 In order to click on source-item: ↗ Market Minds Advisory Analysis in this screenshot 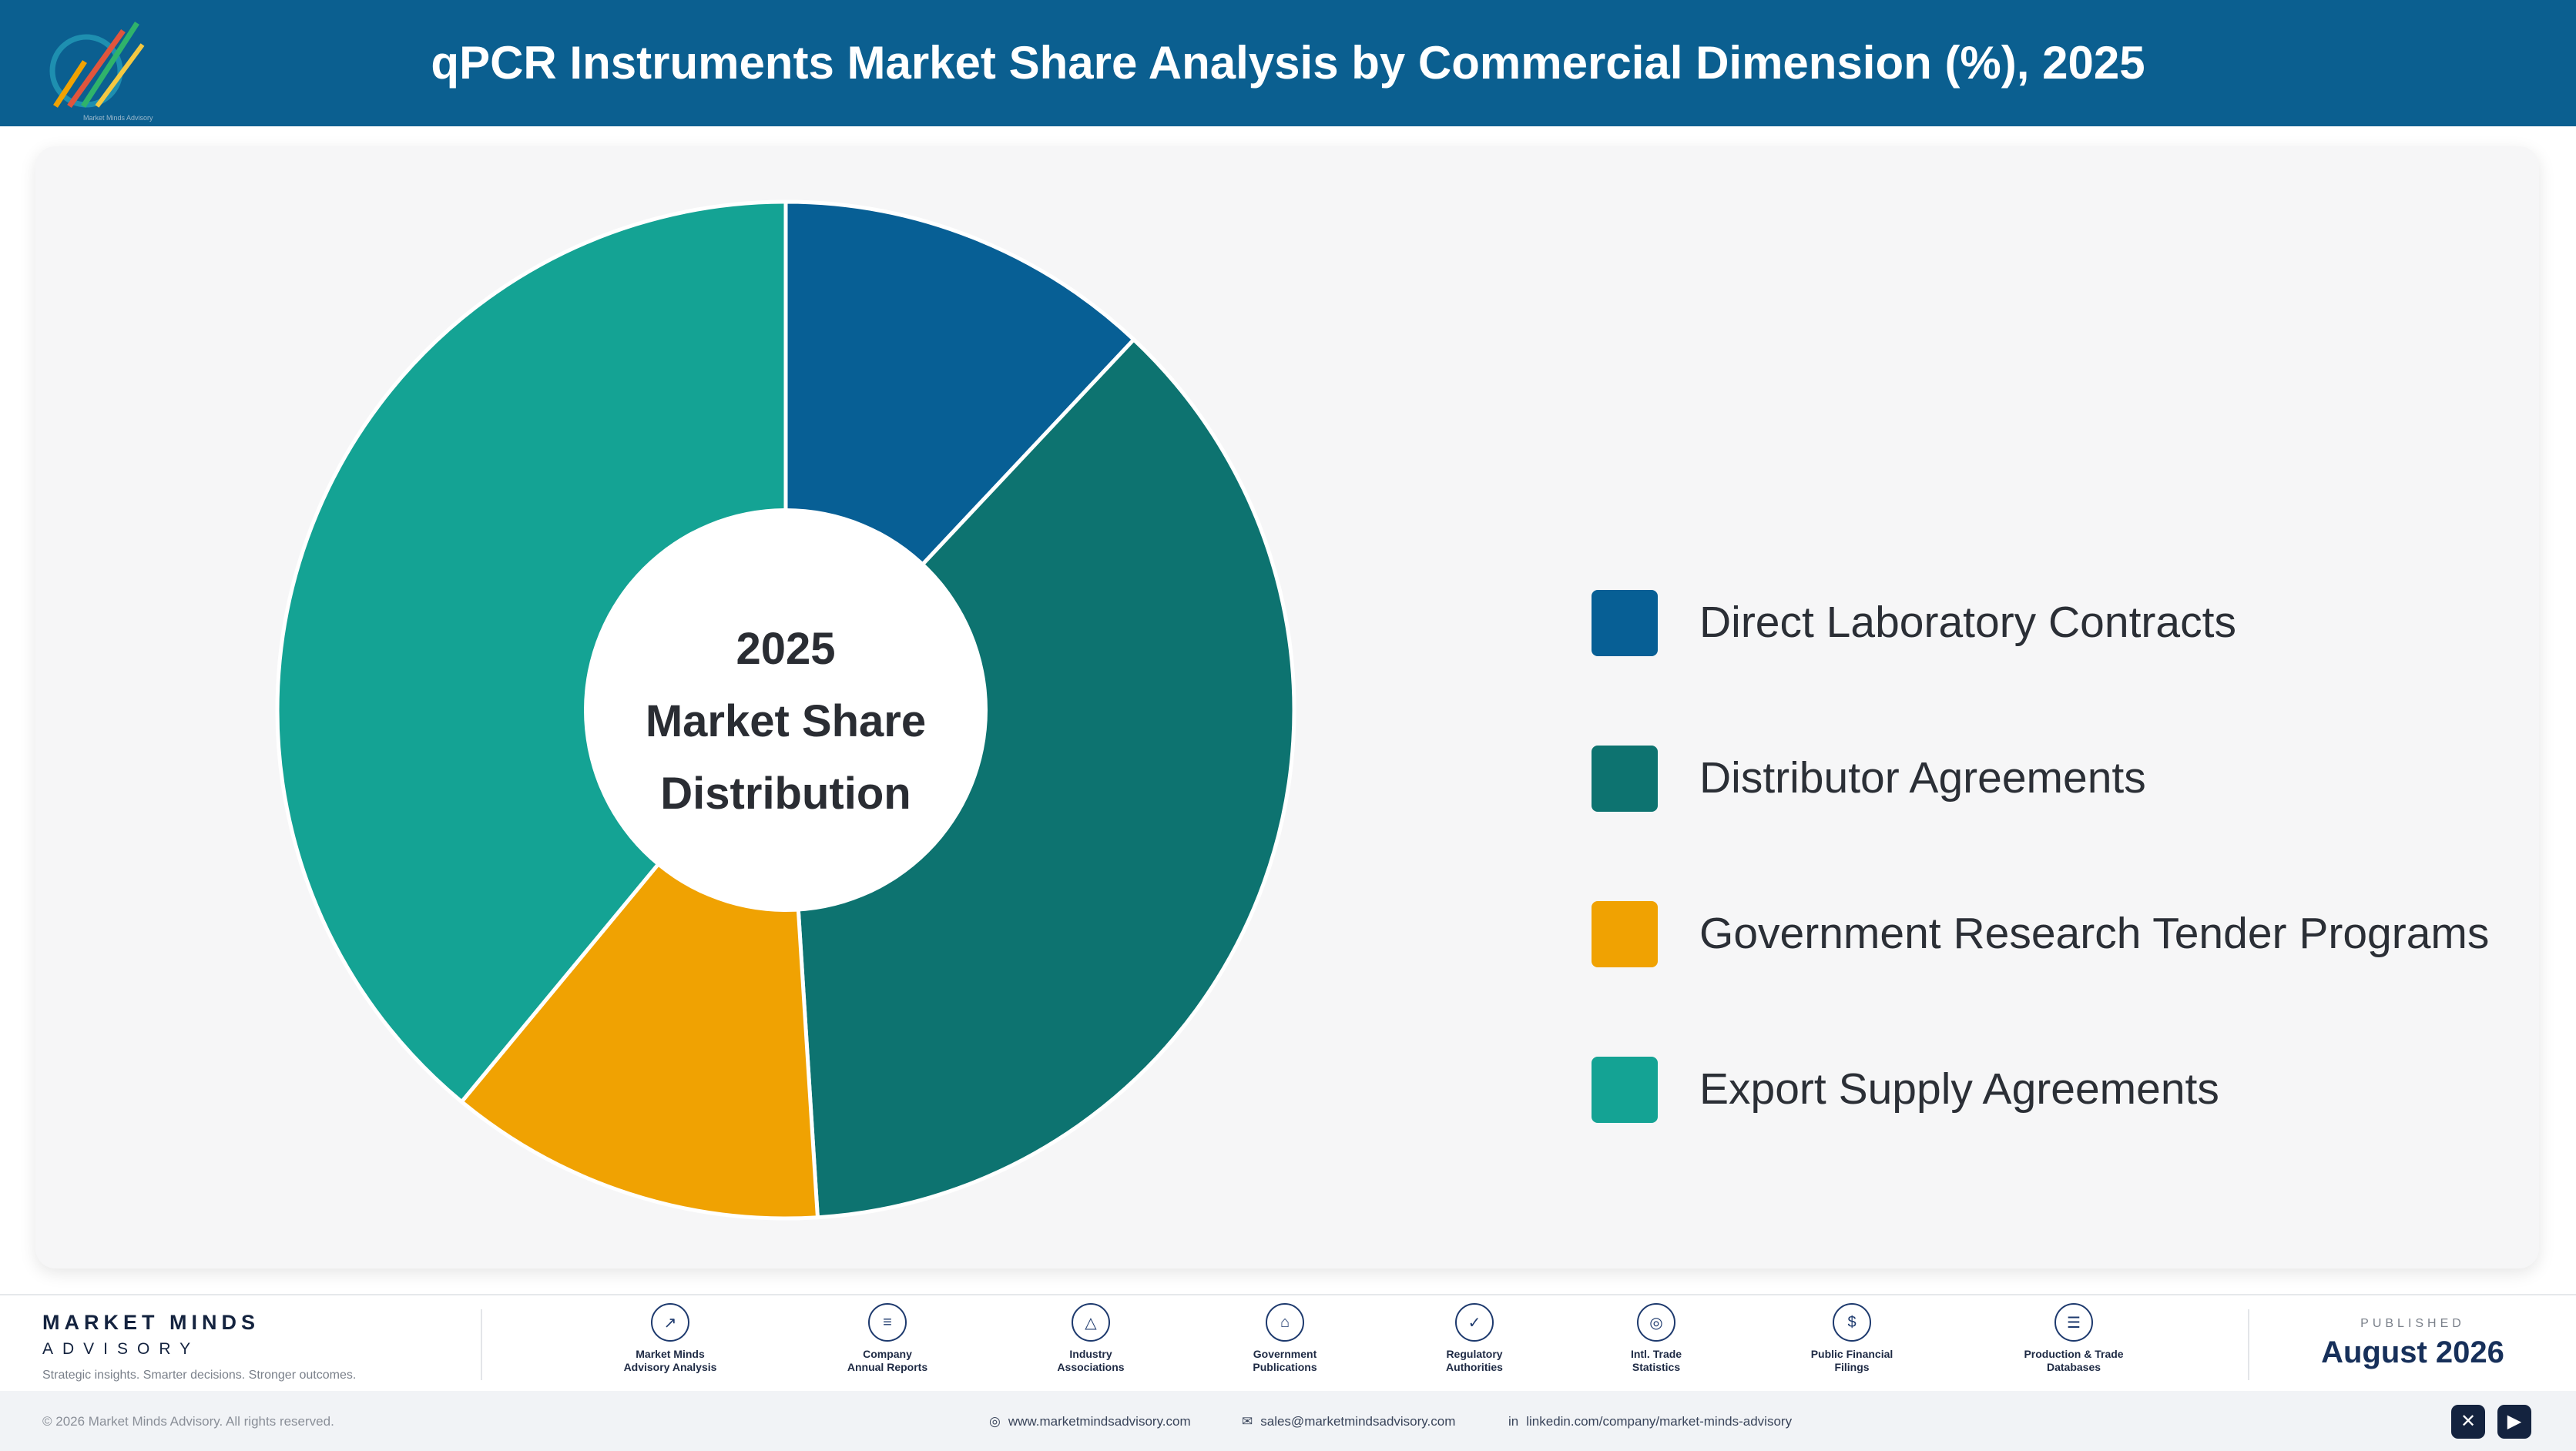, I will do `click(670, 1338)`.